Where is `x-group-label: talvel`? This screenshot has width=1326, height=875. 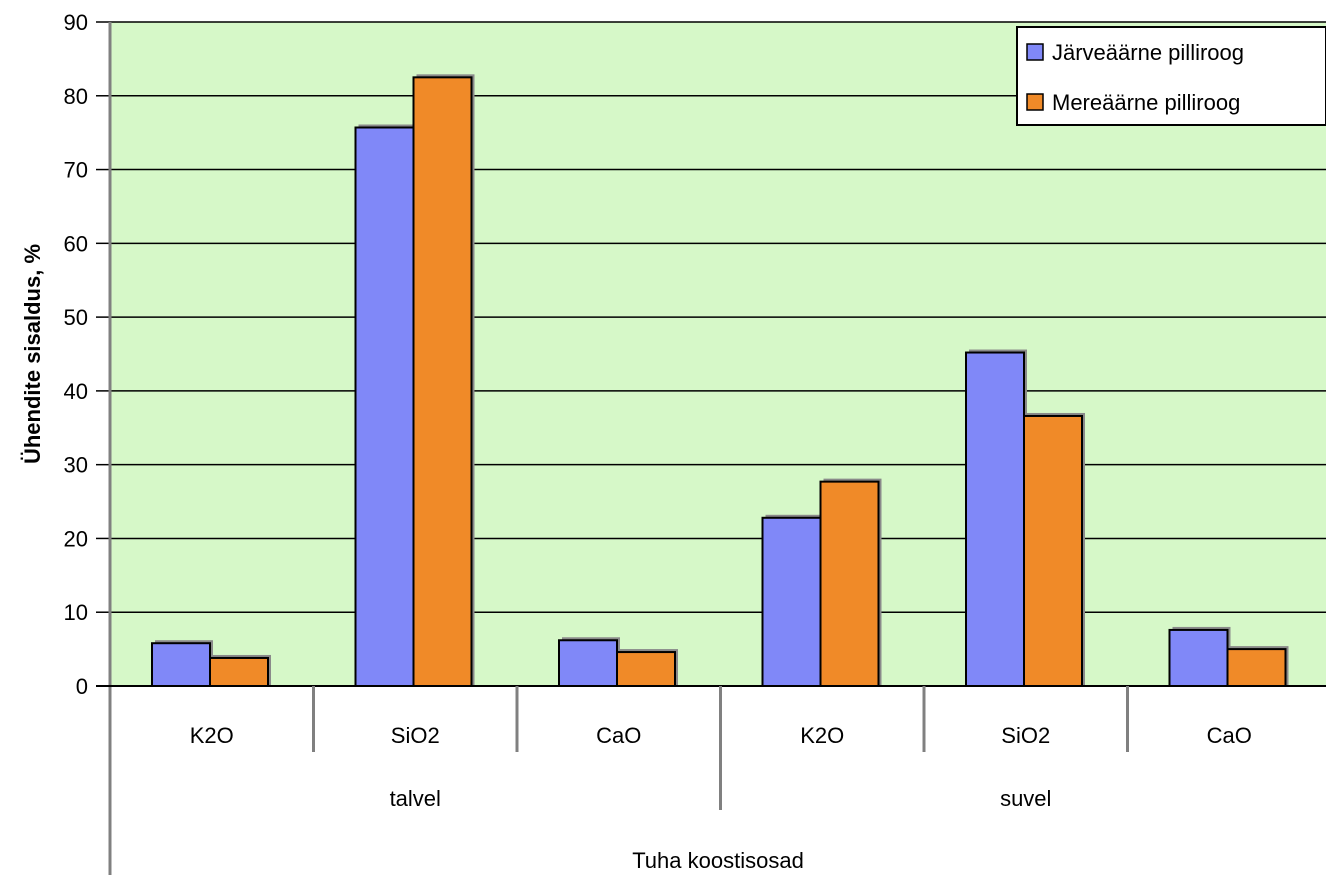 x-group-label: talvel is located at coordinates (415, 798).